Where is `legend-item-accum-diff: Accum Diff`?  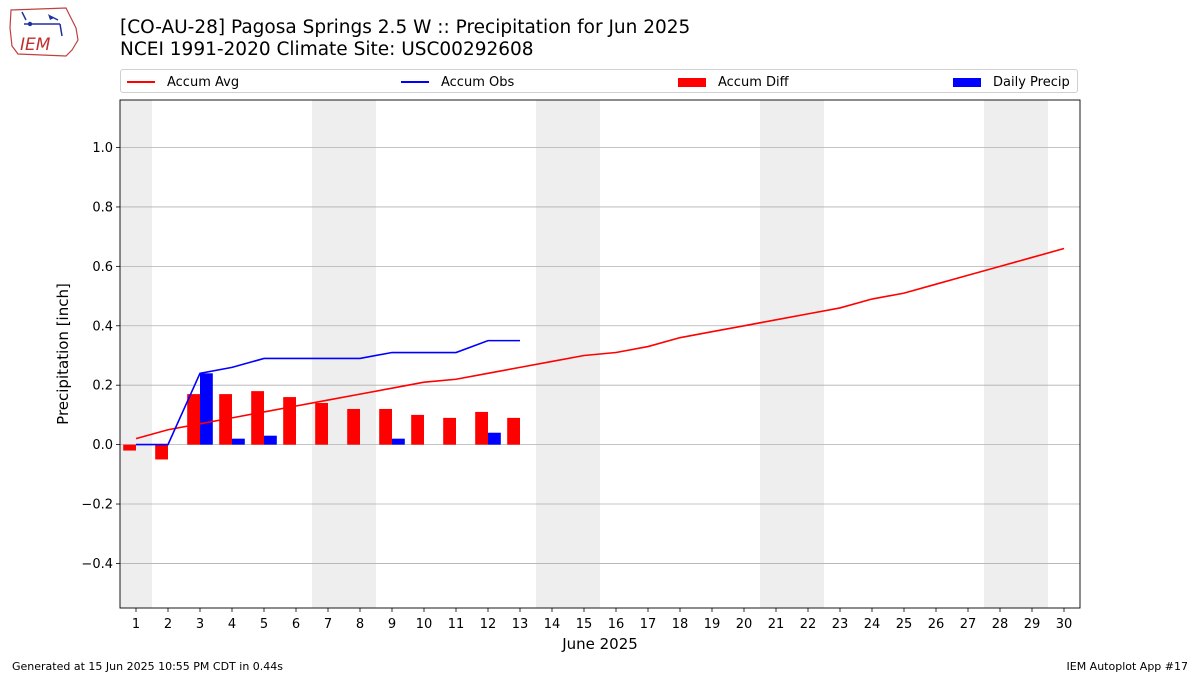
legend-item-accum-diff: Accum Diff is located at coordinates (733, 82).